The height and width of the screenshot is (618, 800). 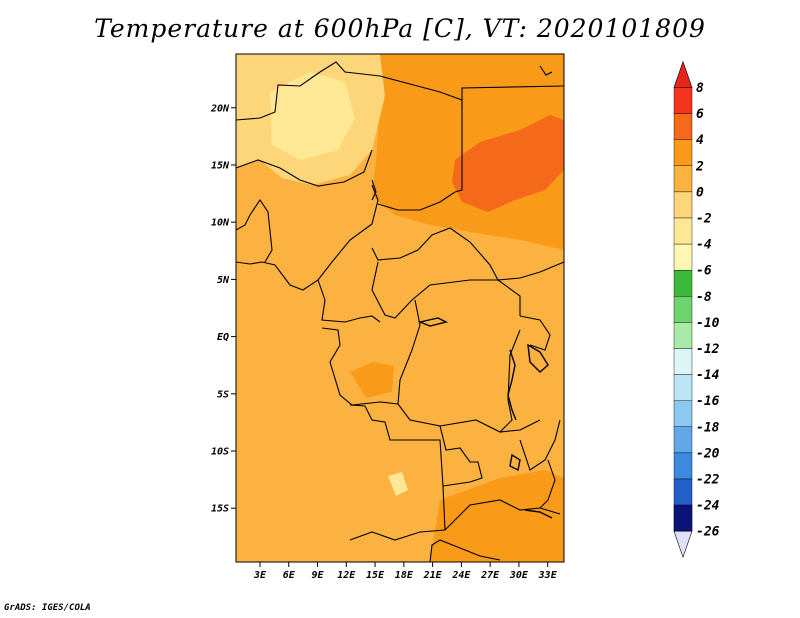 What do you see at coordinates (433, 575) in the screenshot?
I see `lon-tick-label: 21E` at bounding box center [433, 575].